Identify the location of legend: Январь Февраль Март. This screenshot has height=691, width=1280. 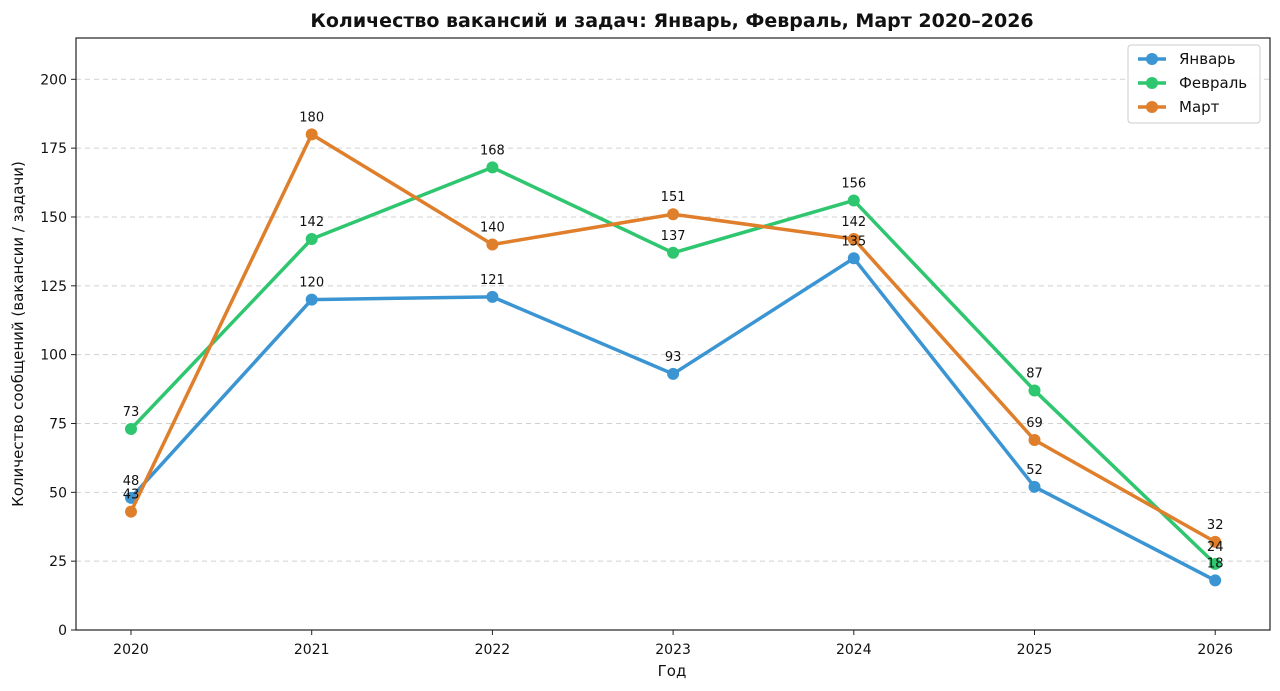
(1194, 84).